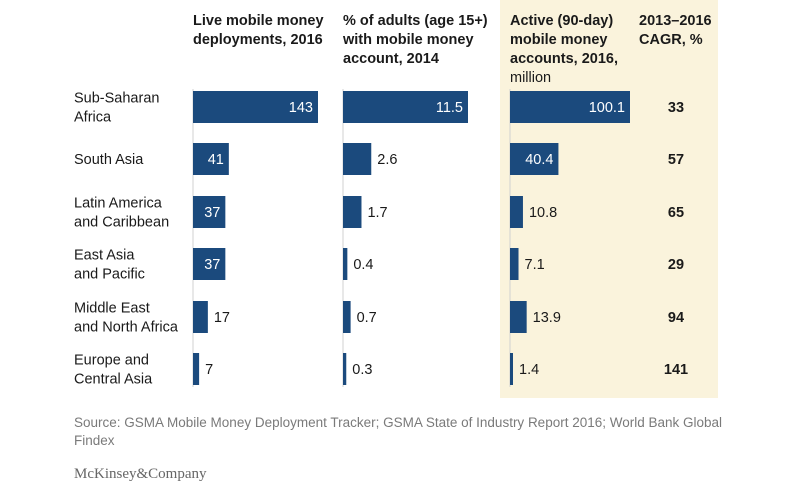  Describe the element at coordinates (387, 160) in the screenshot. I see `bar-value-label: 2.6` at that location.